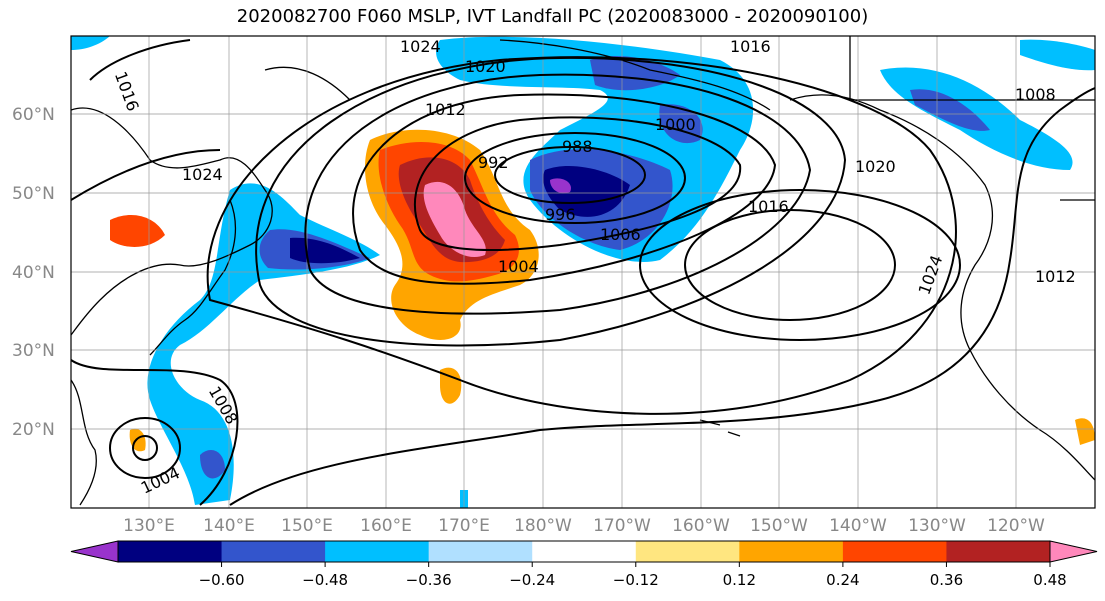  I want to click on colorbar-tick-label: 0.12, so click(739, 580).